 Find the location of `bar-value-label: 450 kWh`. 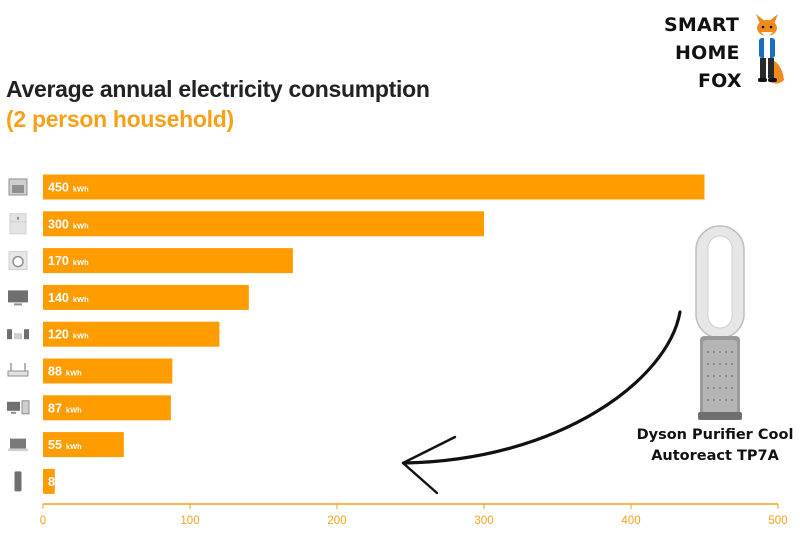

bar-value-label: 450 kWh is located at coordinates (68, 188).